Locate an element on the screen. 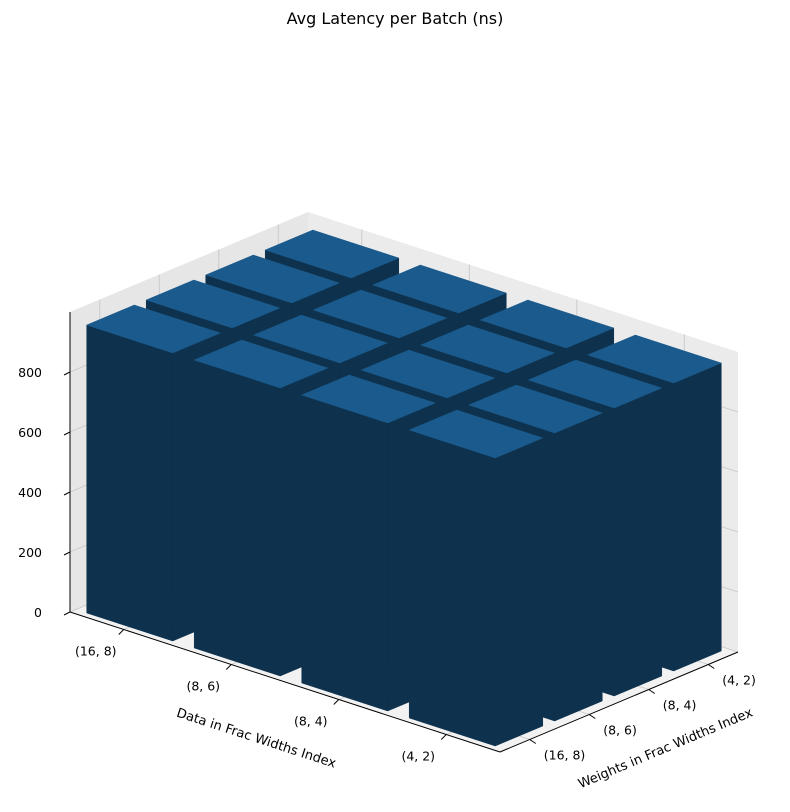 Image resolution: width=790 pixels, height=812 pixels. chart-title: Avg Latency per Batch (ns) is located at coordinates (395, 18).